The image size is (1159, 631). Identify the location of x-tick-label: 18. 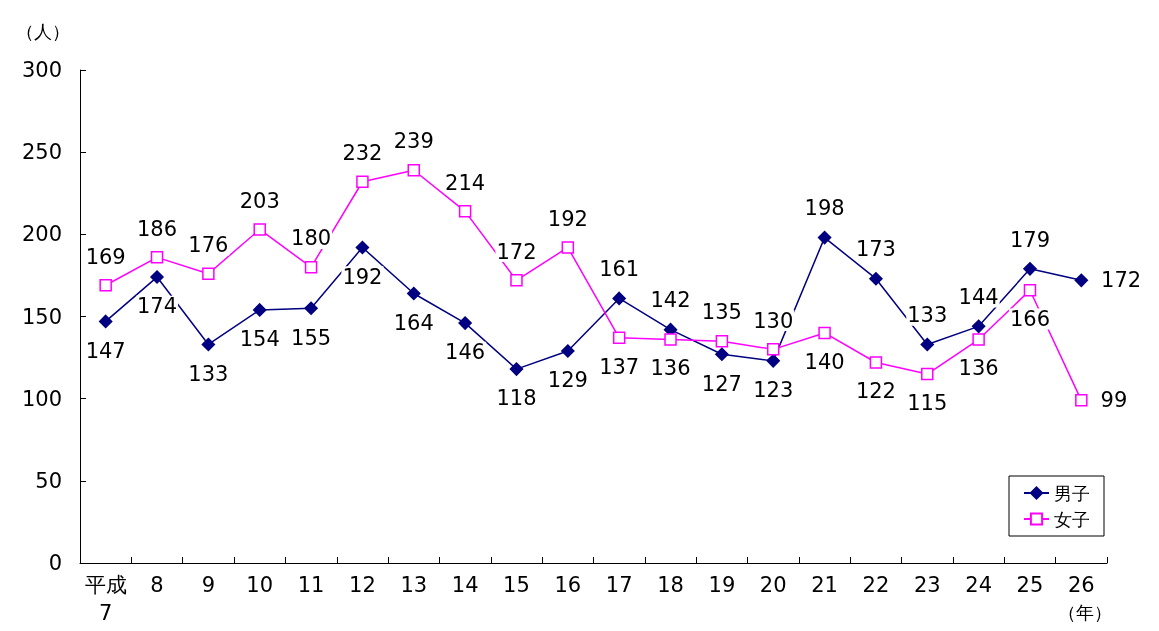
(670, 585).